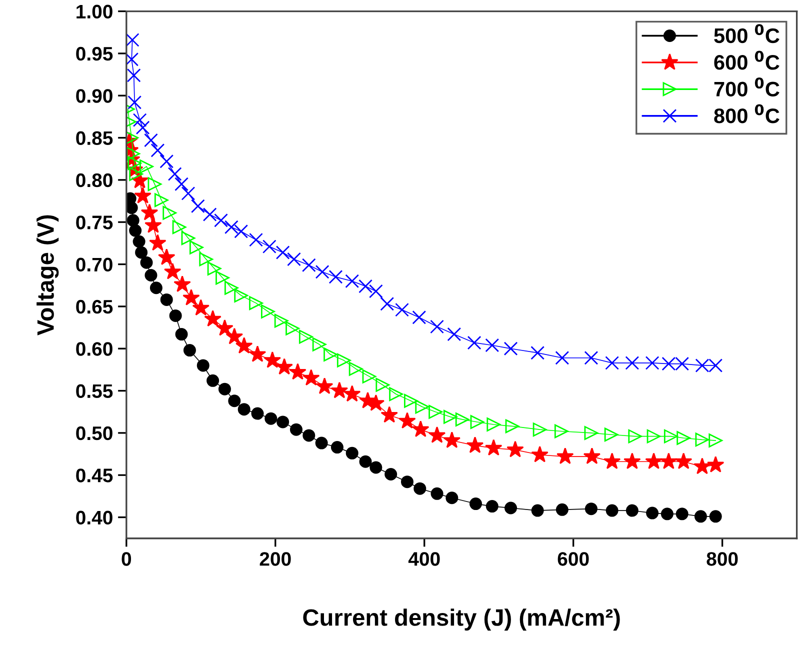  Describe the element at coordinates (94, 475) in the screenshot. I see `y-tick-label: 0.45` at that location.